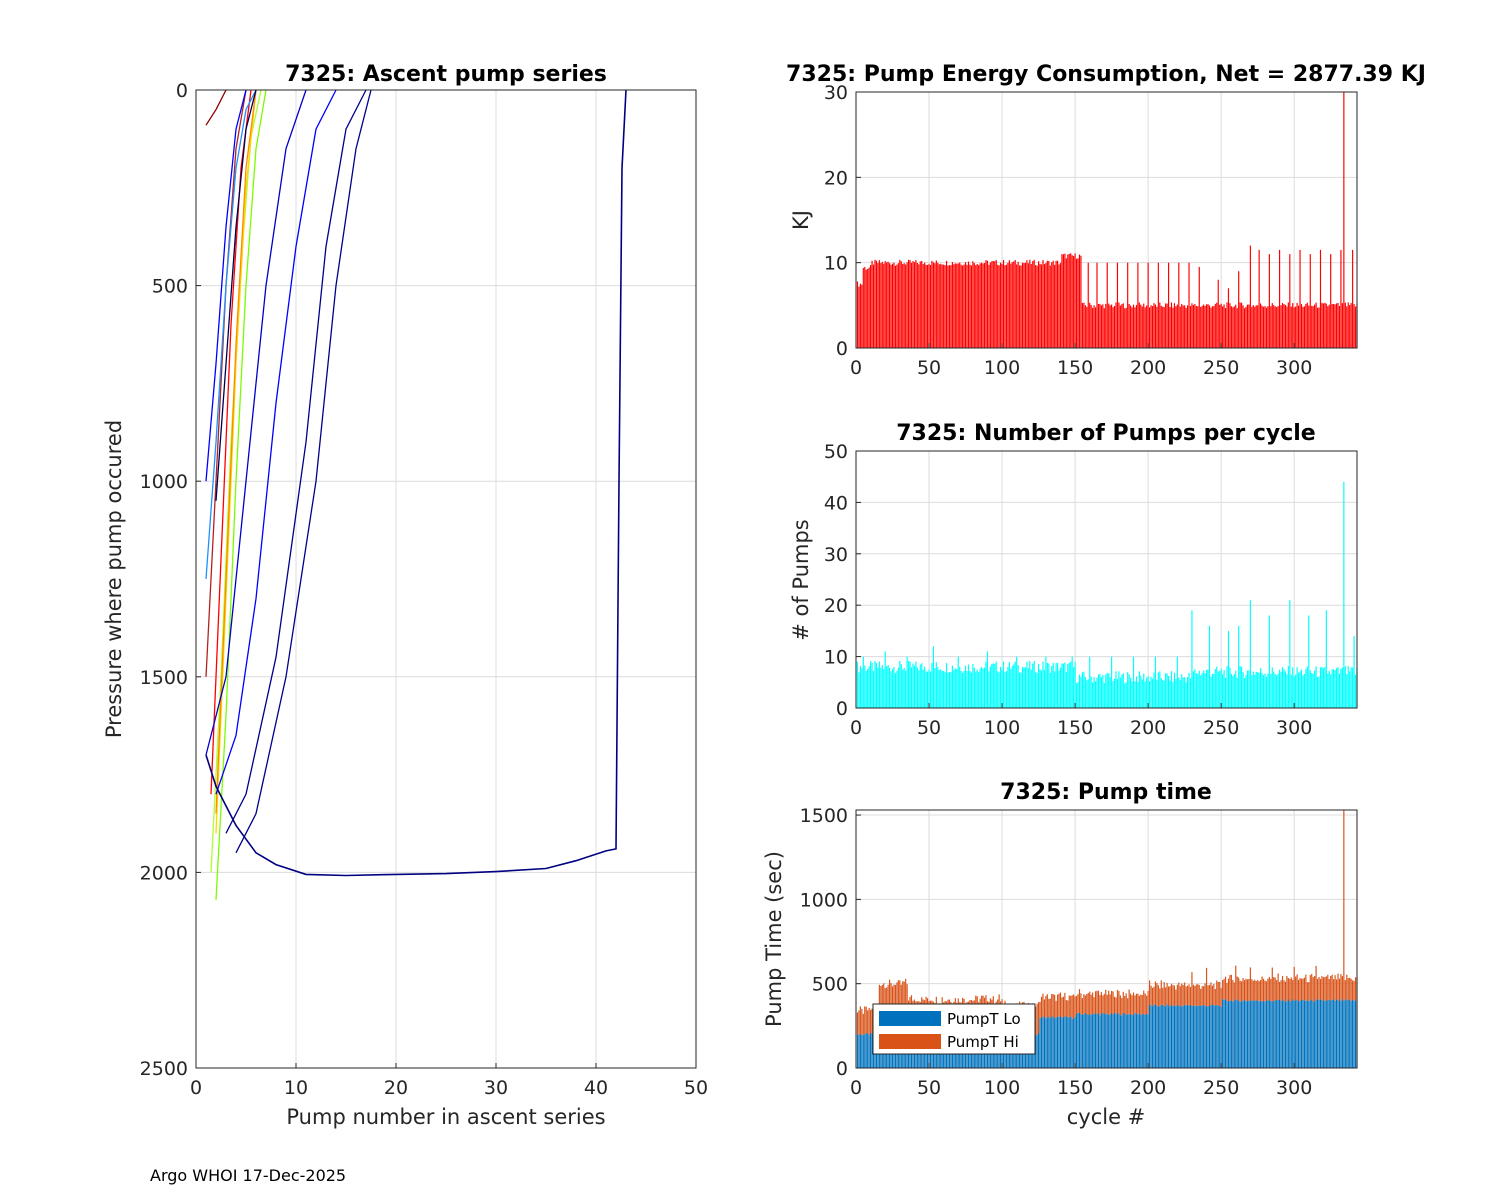 The image size is (1500, 1200). Describe the element at coordinates (248, 1175) in the screenshot. I see `footer-stamp: Argo WHOI 17-Dec-2025` at that location.